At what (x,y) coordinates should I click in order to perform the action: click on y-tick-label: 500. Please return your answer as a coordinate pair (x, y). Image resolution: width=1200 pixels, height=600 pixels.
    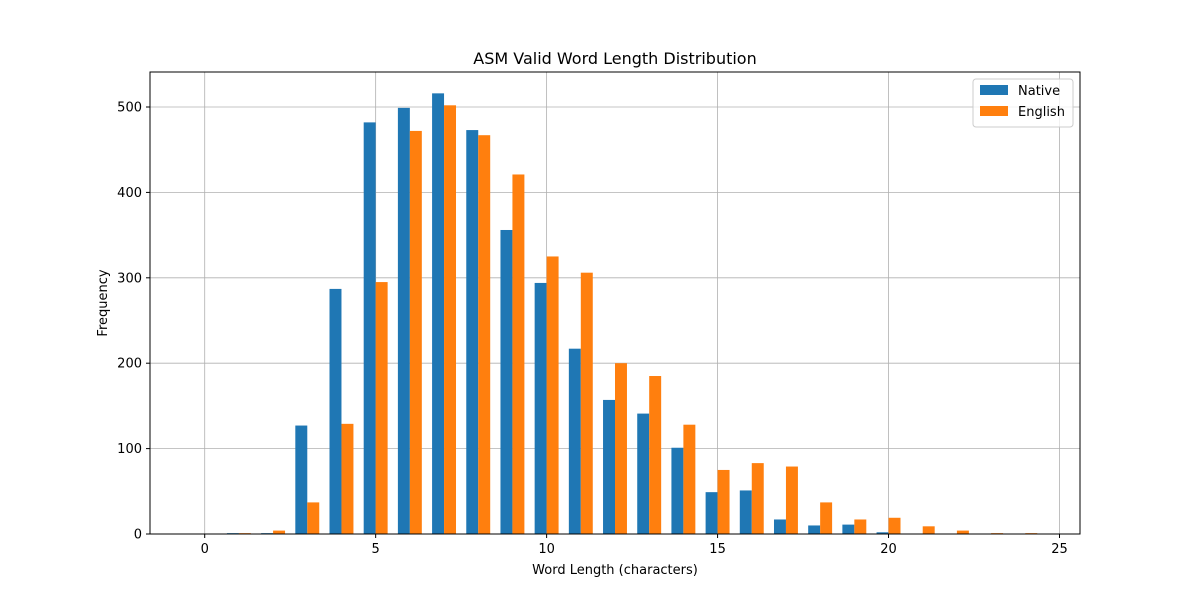
    Looking at the image, I should click on (129, 108).